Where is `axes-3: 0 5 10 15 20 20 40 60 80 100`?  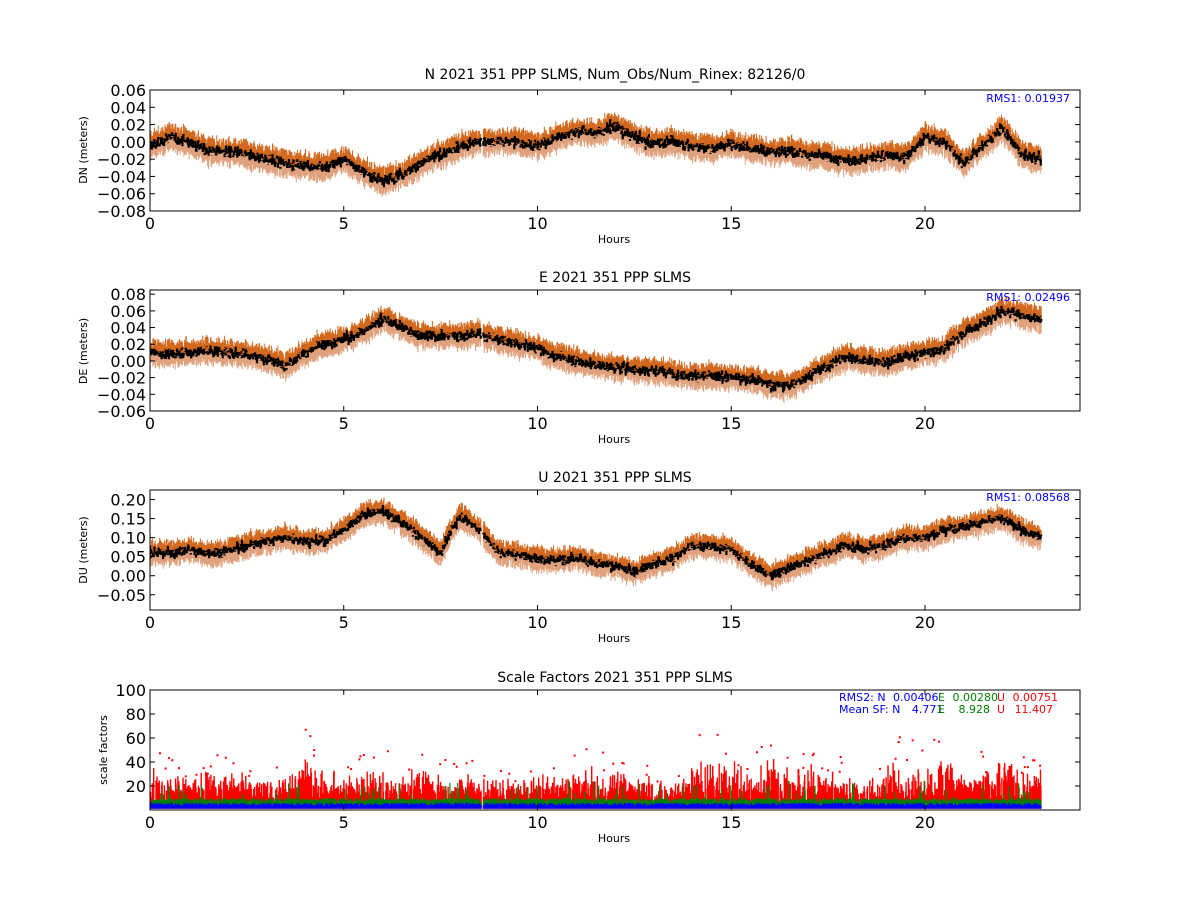 axes-3: 0 5 10 15 20 20 40 60 80 100 is located at coordinates (598, 756).